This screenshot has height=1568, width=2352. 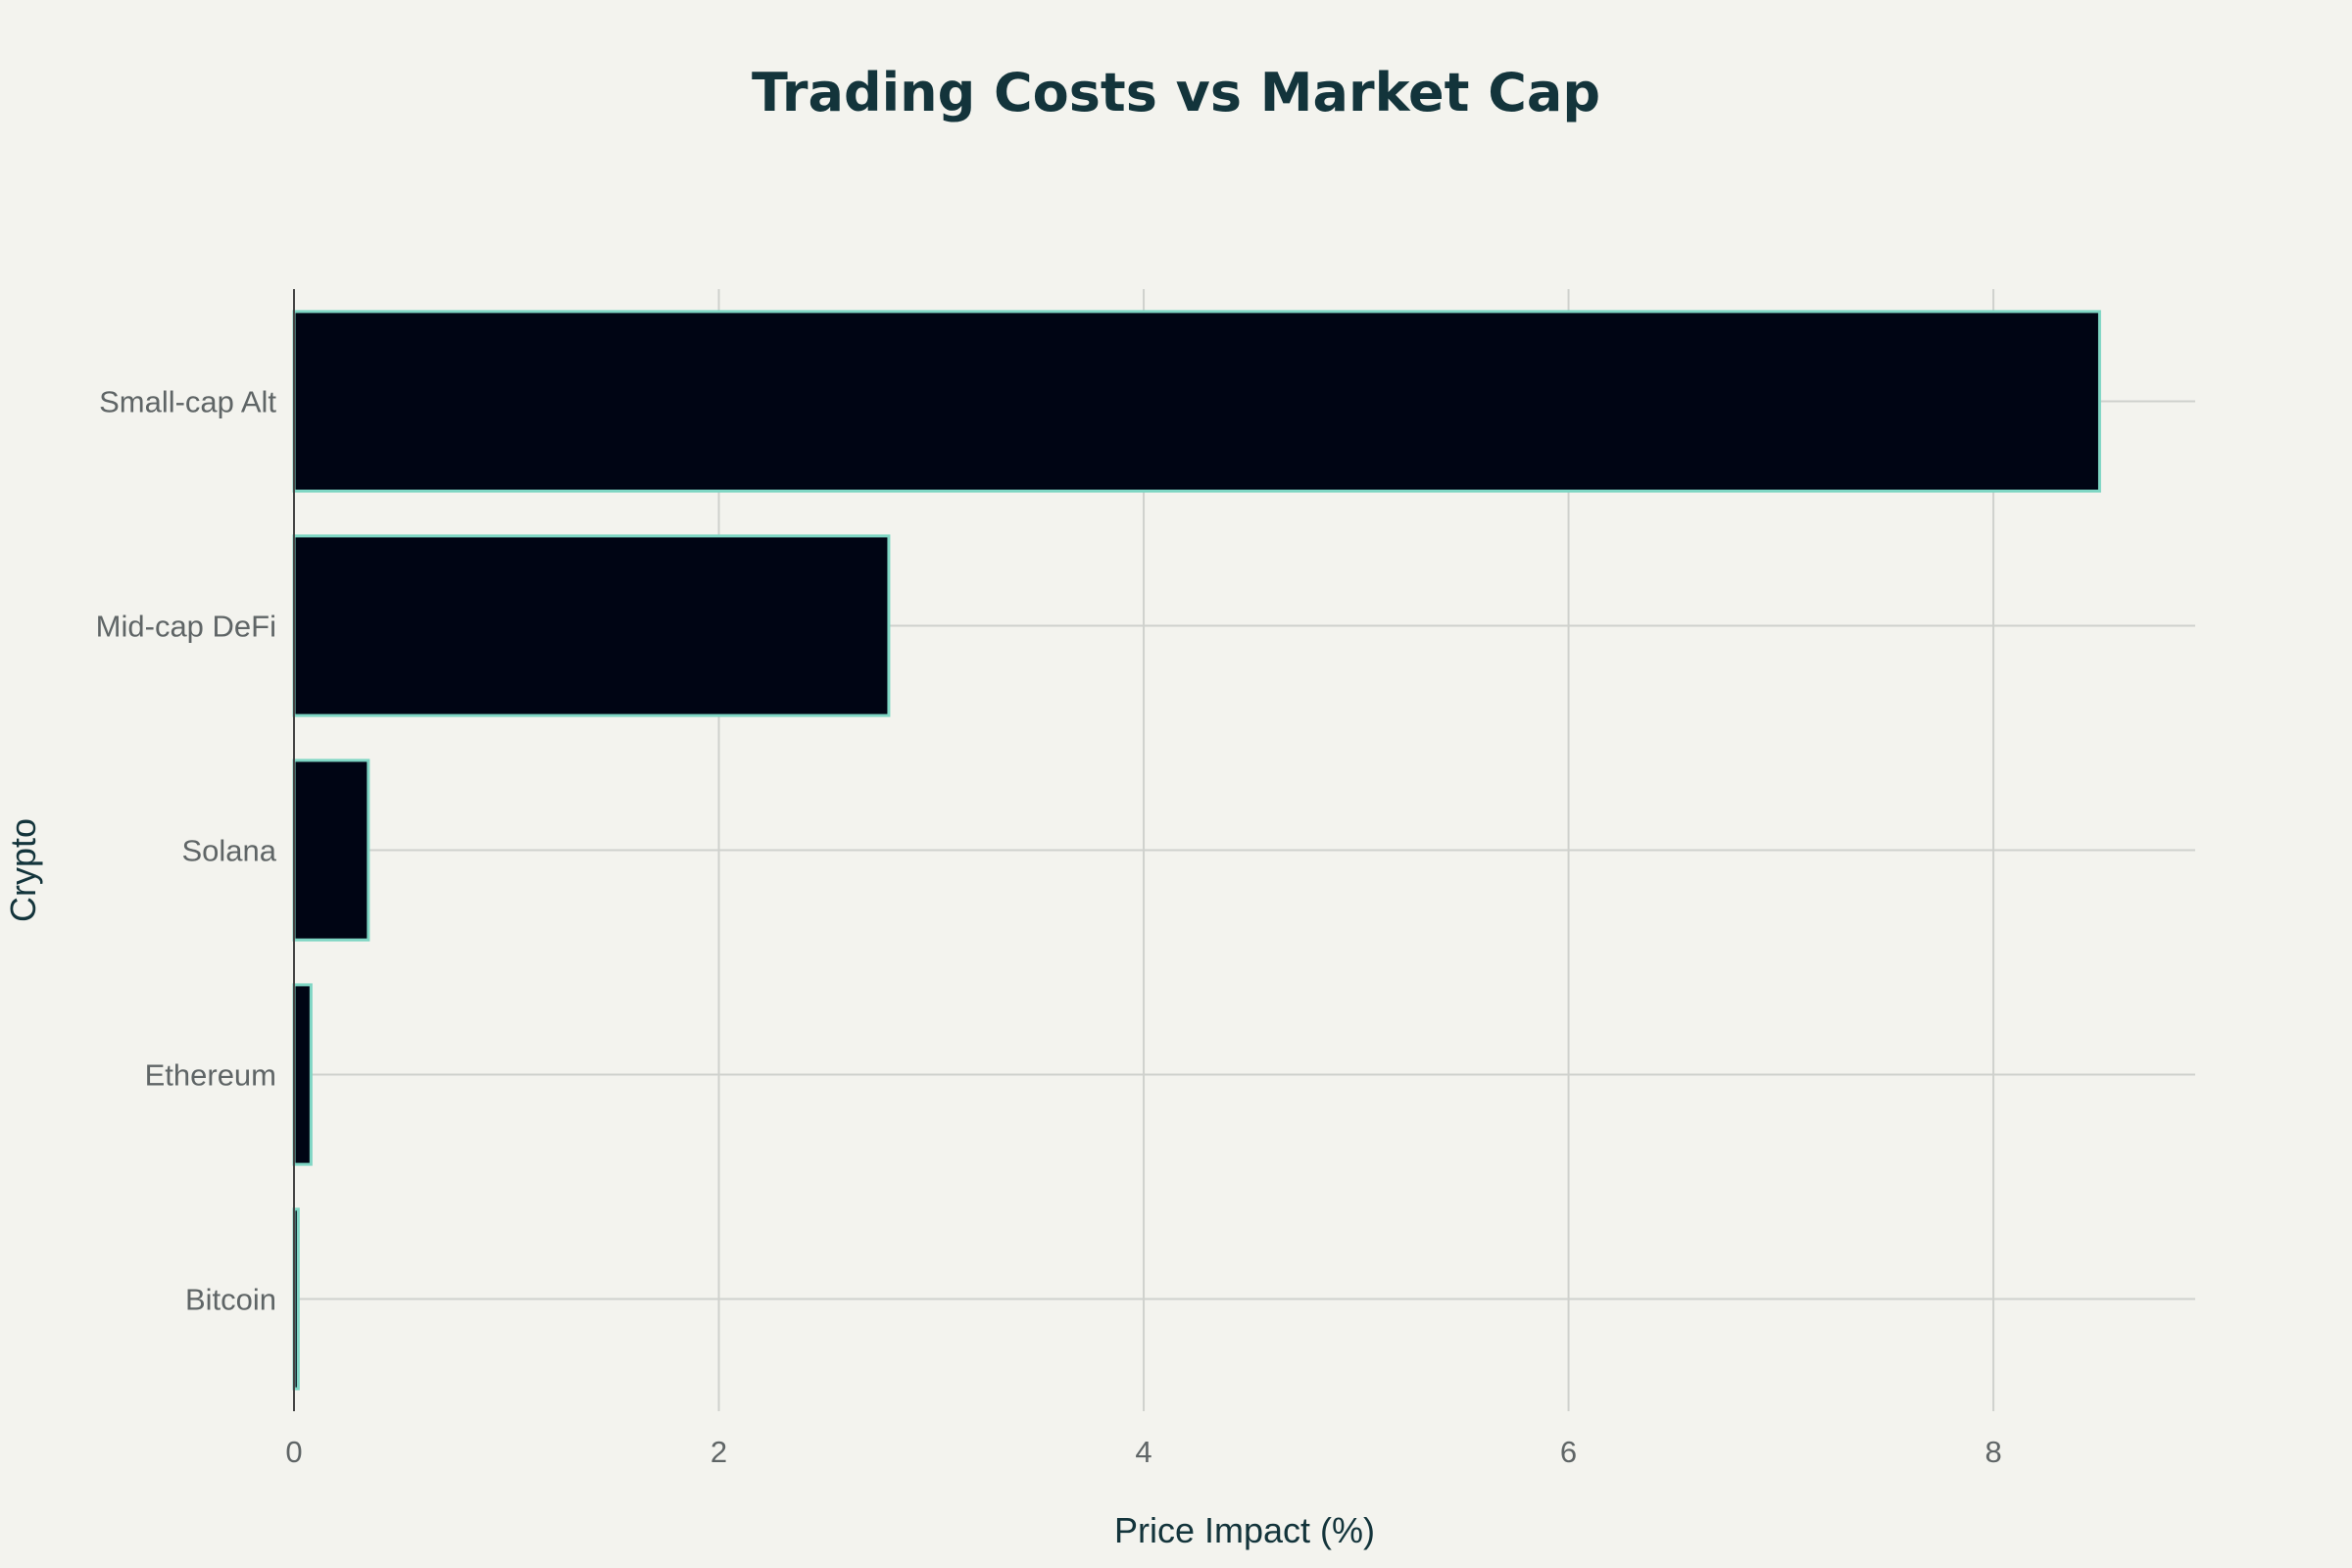 What do you see at coordinates (293, 1452) in the screenshot?
I see `x-tick-label: 0` at bounding box center [293, 1452].